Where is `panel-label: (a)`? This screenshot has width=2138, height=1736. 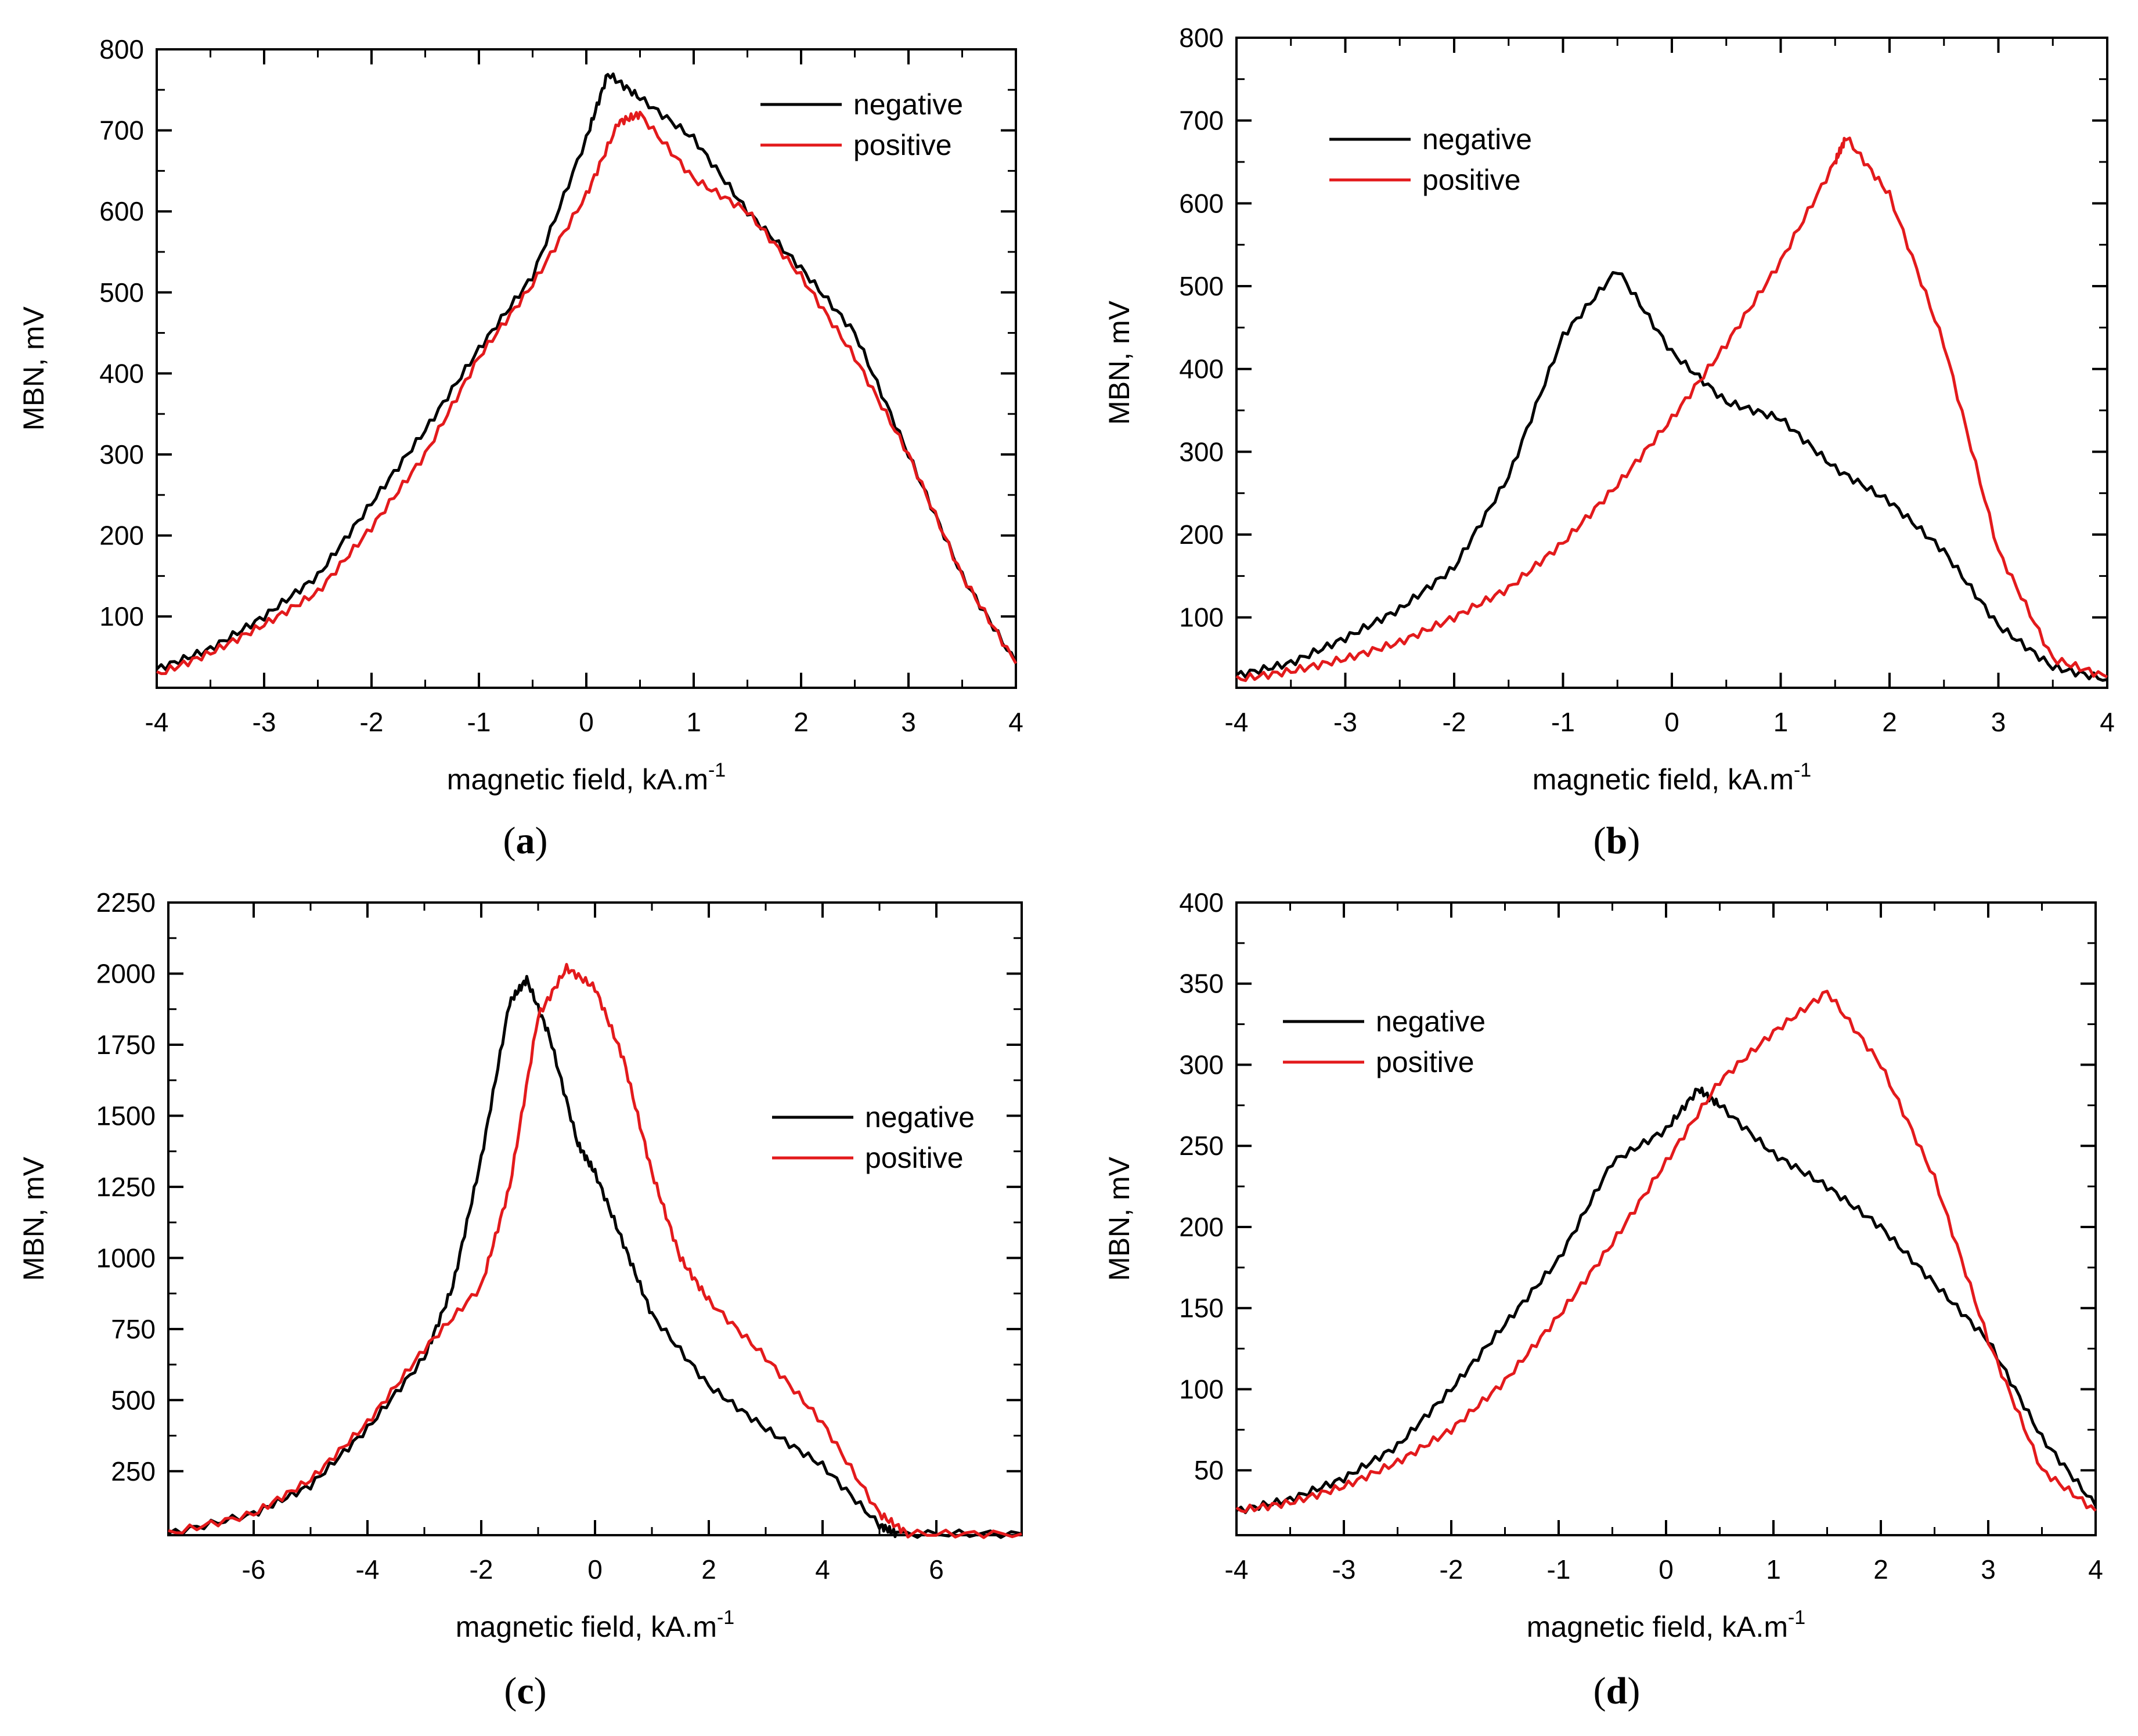
panel-label: (a) is located at coordinates (525, 841).